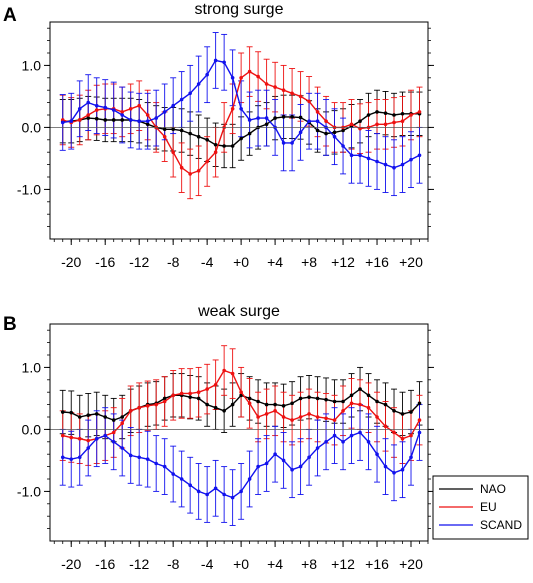 The width and height of the screenshot is (533, 583). I want to click on x-tick-label: -20, so click(71, 564).